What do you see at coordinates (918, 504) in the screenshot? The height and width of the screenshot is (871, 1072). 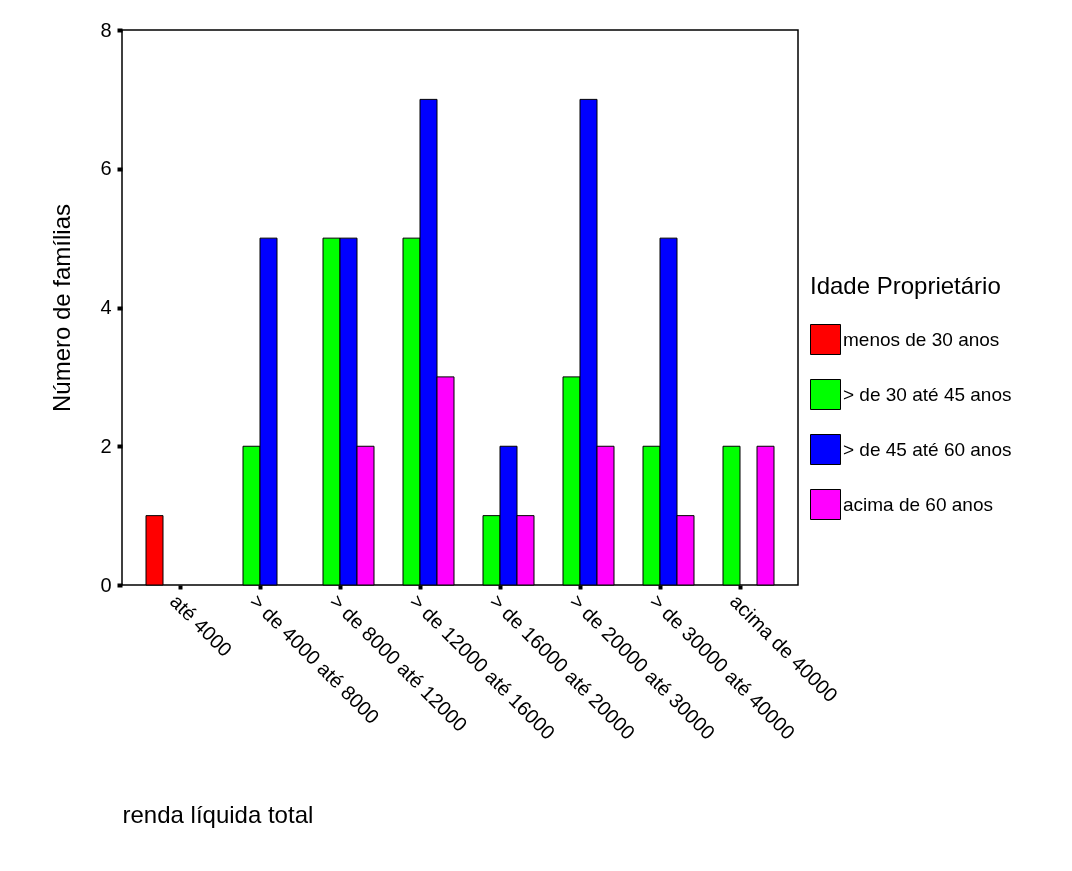 I see `legend-label: acima de 60 anos` at bounding box center [918, 504].